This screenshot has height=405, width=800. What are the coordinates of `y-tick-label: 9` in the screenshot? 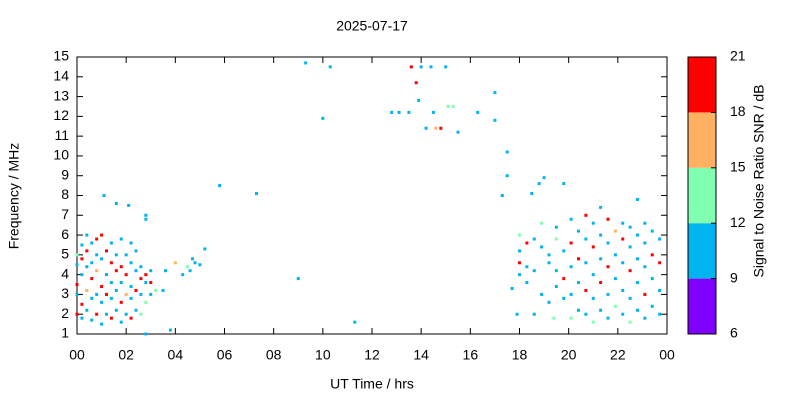 It's located at (65, 174).